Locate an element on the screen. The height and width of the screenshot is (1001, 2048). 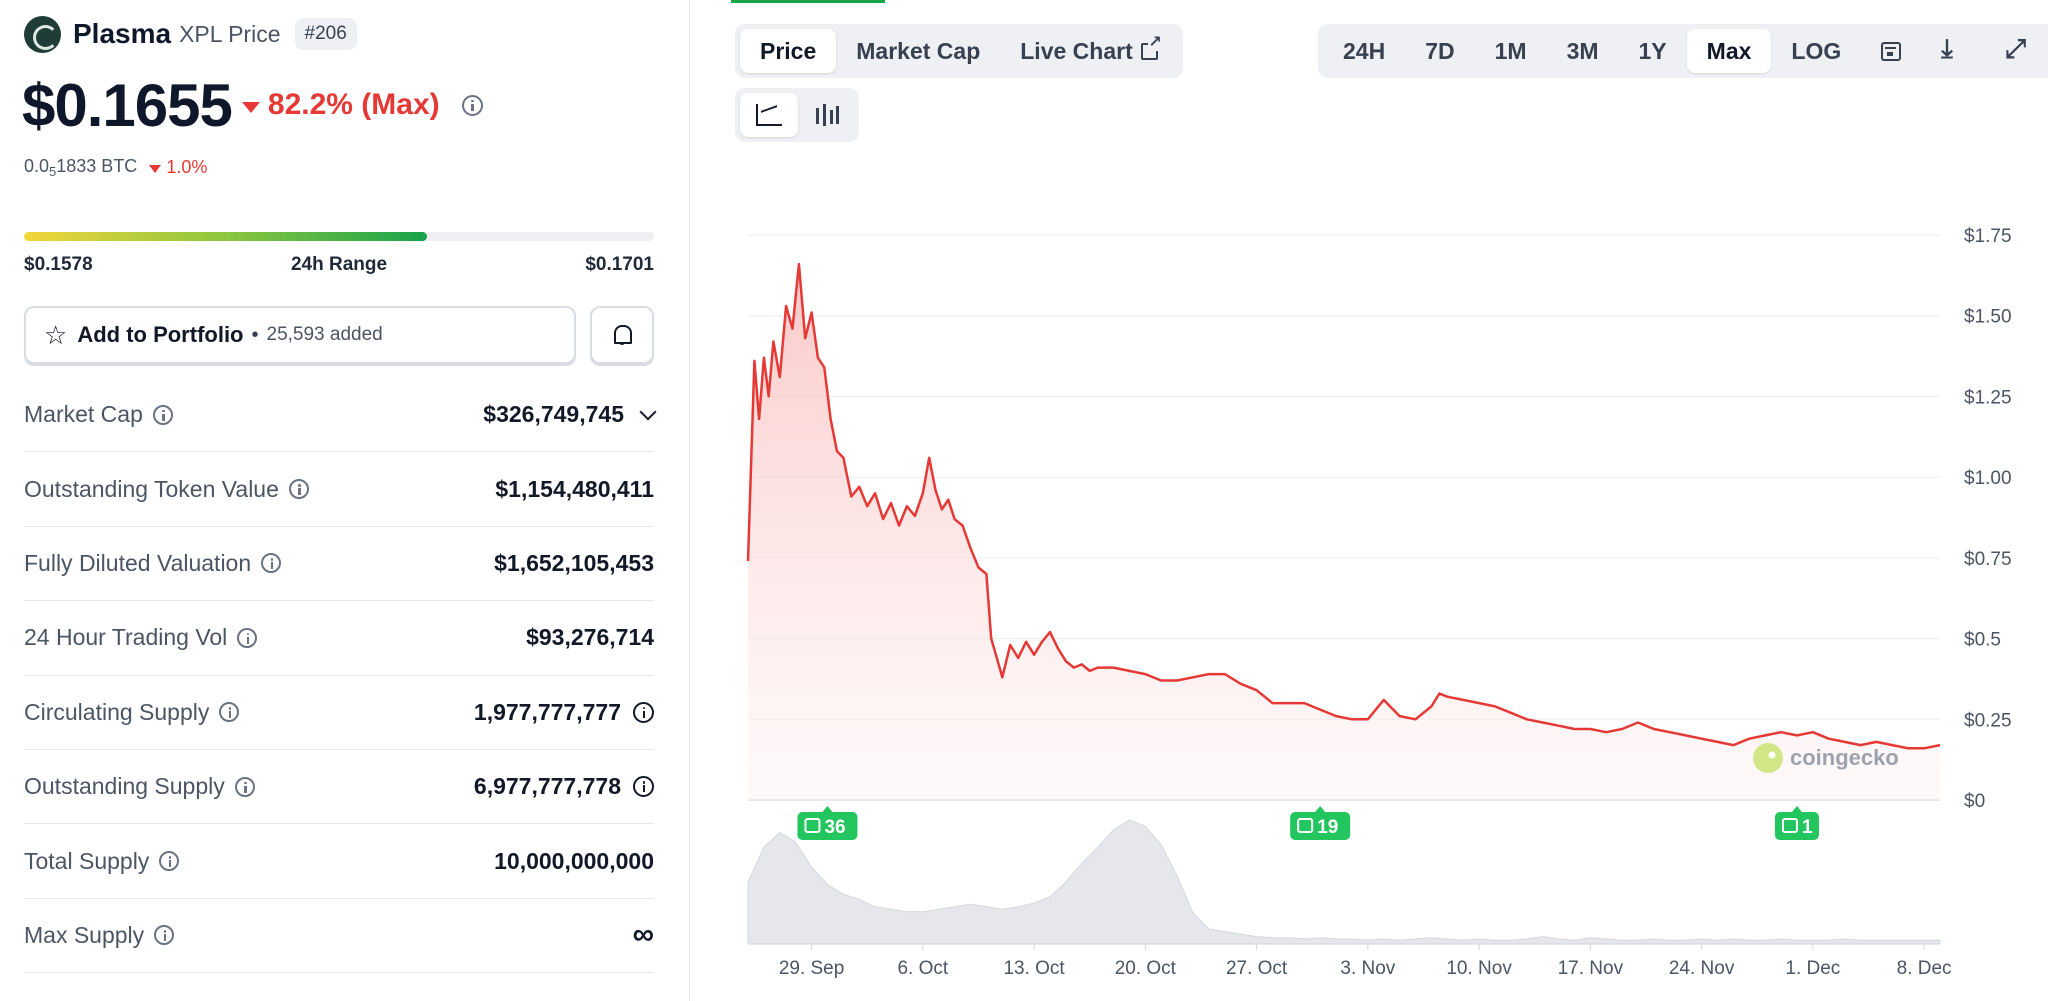
fullscreen-button is located at coordinates (2016, 51).